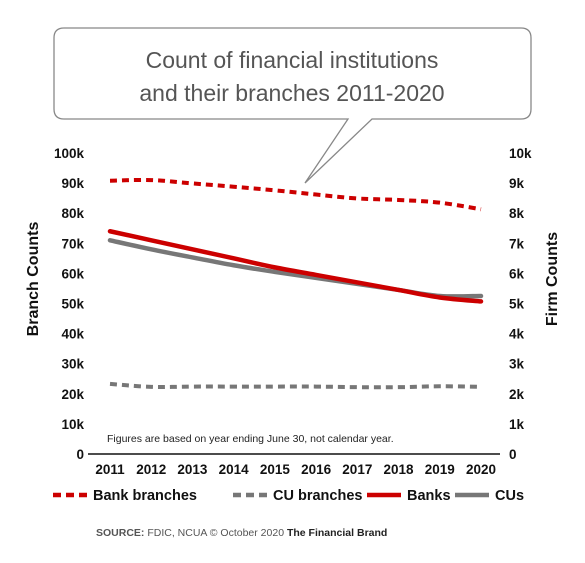 The height and width of the screenshot is (563, 585). I want to click on y2-tick-label: 4k, so click(517, 334).